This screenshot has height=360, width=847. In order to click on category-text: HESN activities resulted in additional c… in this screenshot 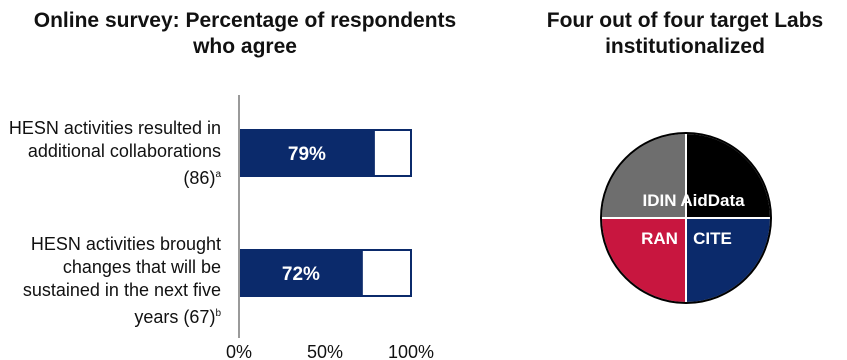, I will do `click(114, 153)`.